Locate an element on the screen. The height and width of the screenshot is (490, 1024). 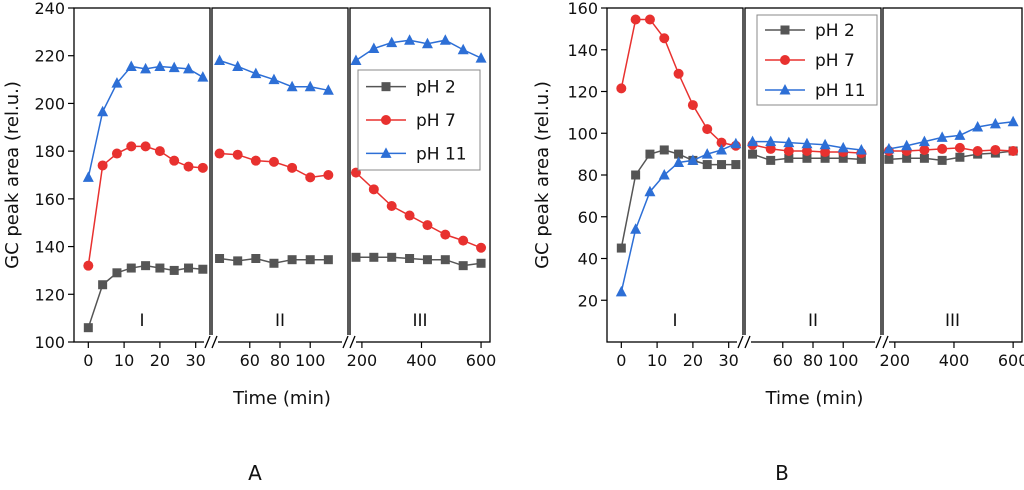
x-tick-label: 100 is located at coordinates (843, 360).